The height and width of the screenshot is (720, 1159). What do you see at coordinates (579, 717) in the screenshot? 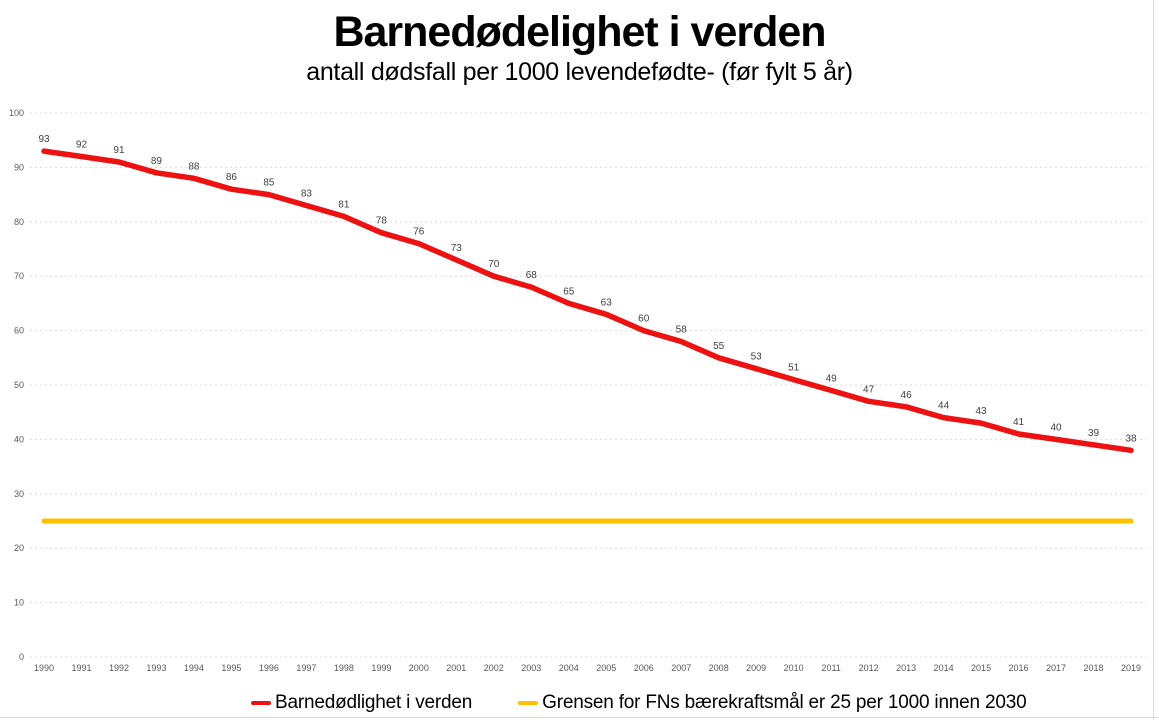
I see `slide-bottom-border` at bounding box center [579, 717].